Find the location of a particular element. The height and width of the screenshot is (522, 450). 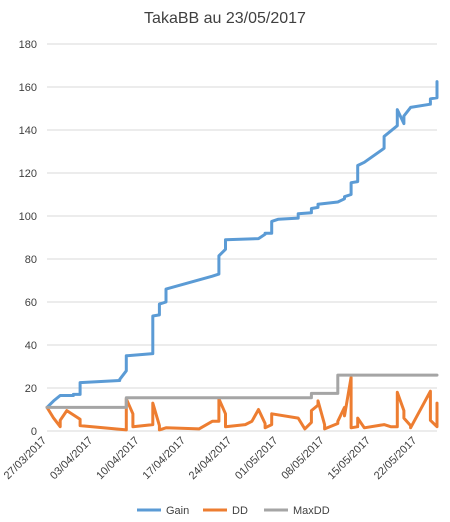

y-tick-label: 60 is located at coordinates (31, 303).